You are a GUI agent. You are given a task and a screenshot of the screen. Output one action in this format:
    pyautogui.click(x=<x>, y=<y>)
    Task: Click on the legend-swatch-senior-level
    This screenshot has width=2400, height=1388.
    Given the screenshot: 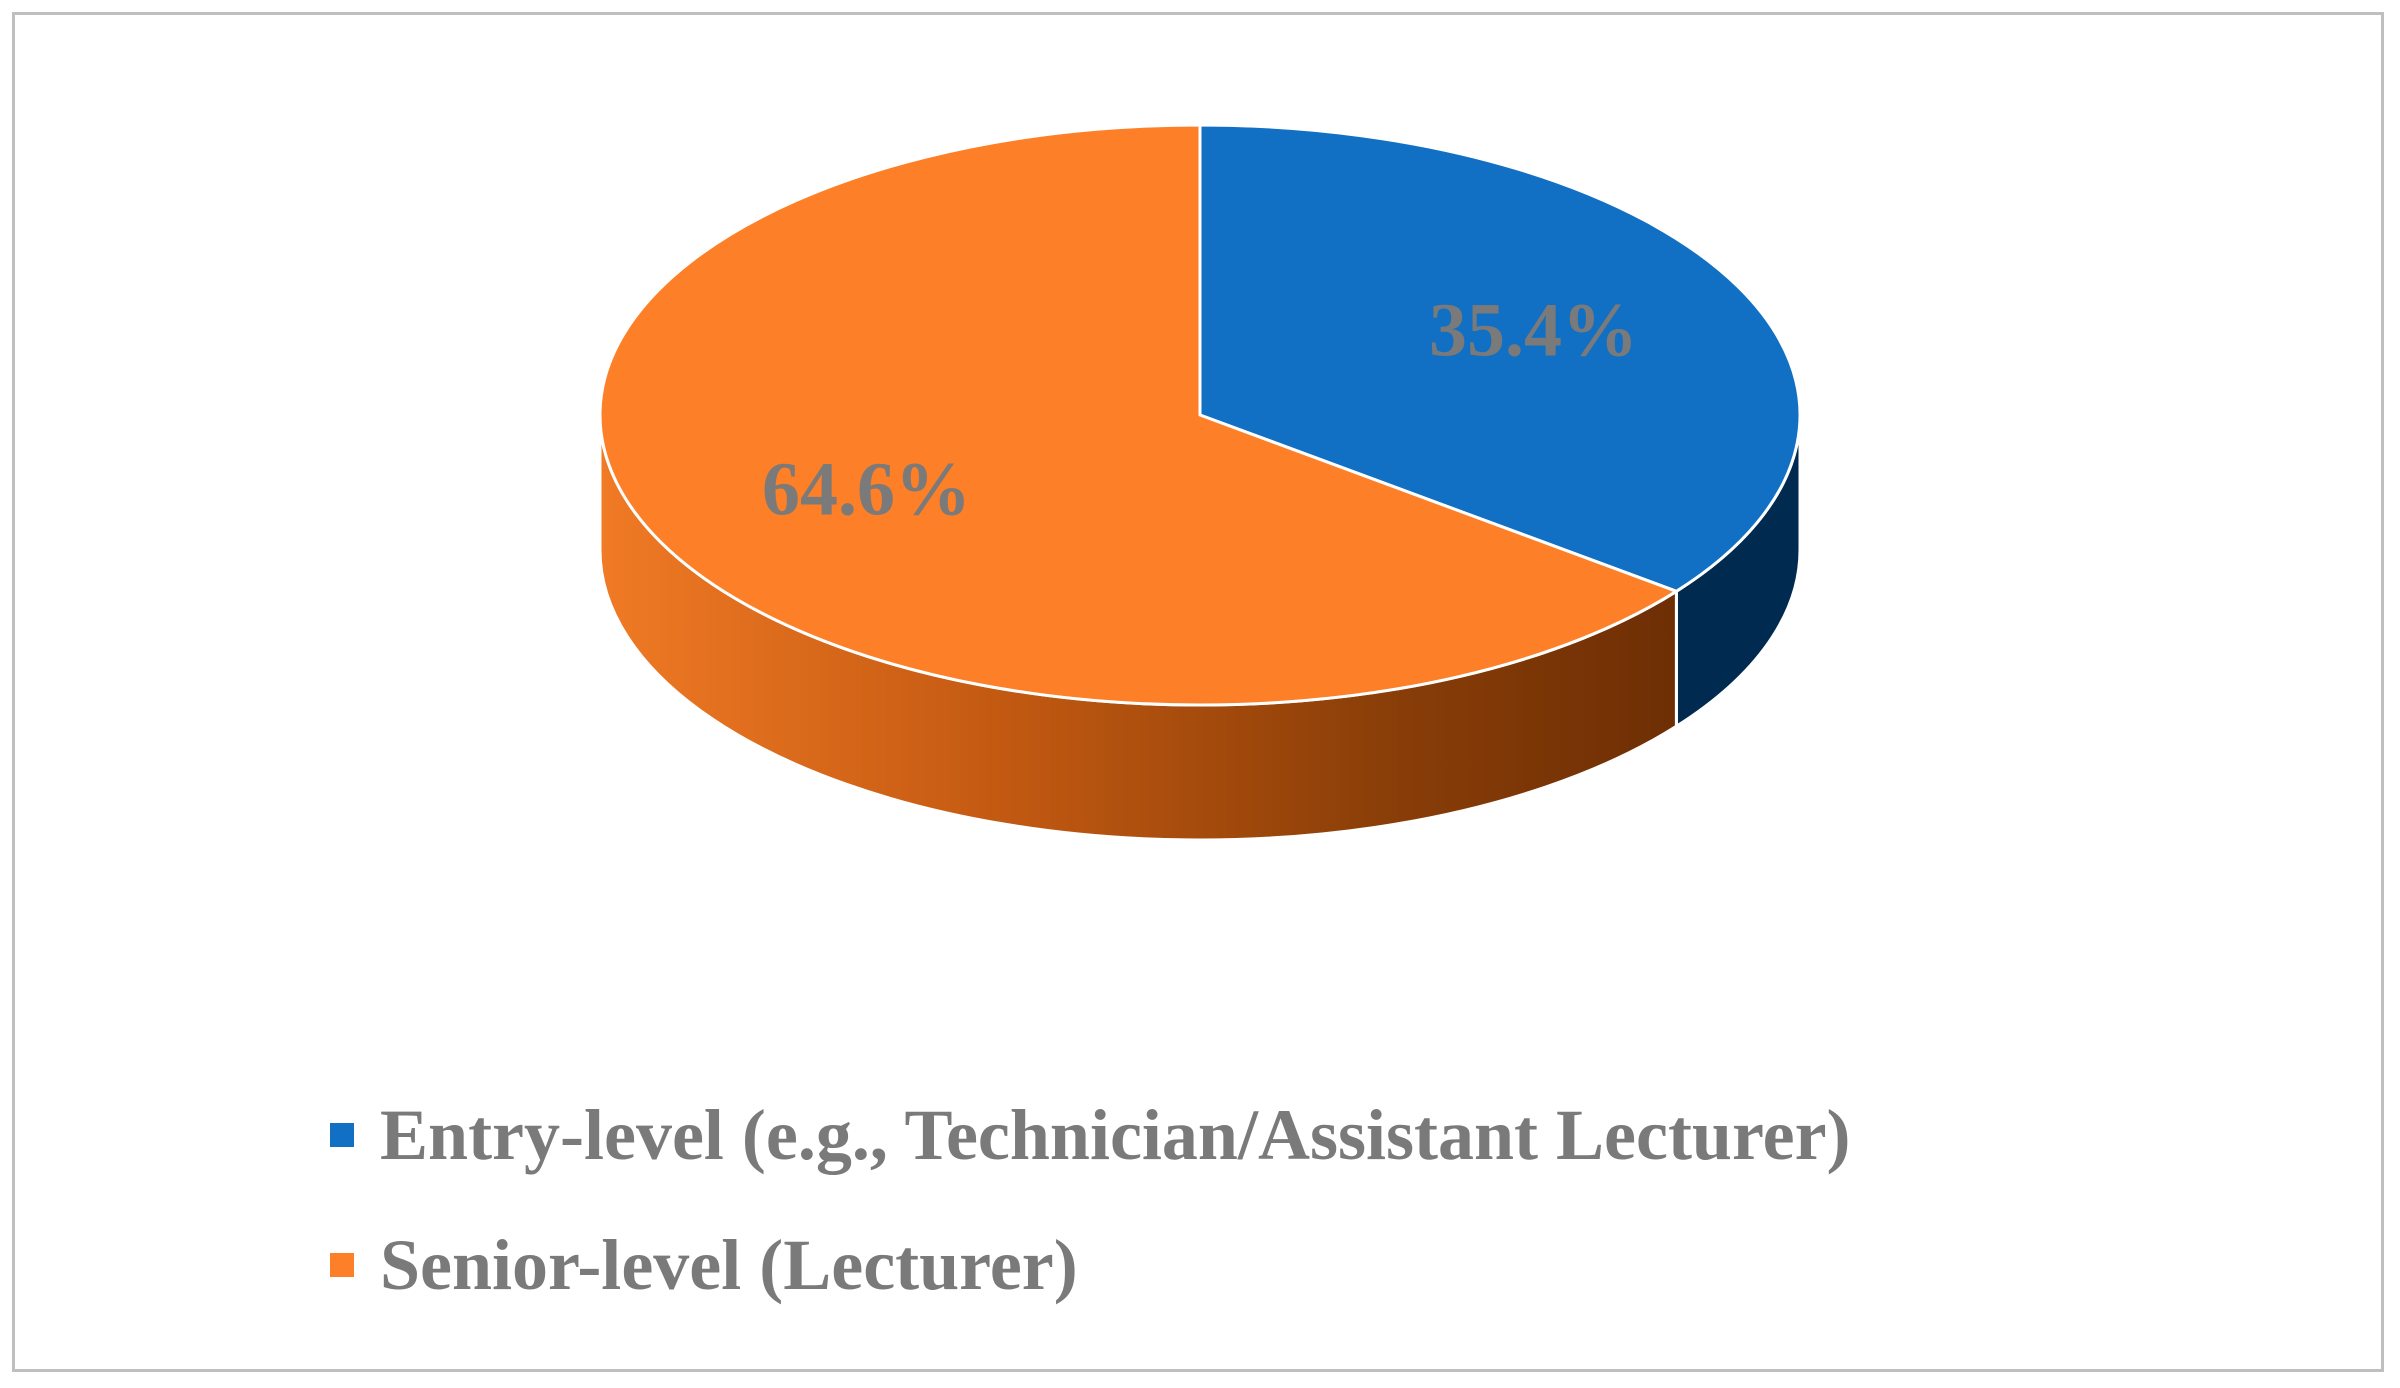 What is the action you would take?
    pyautogui.click(x=342, y=1265)
    